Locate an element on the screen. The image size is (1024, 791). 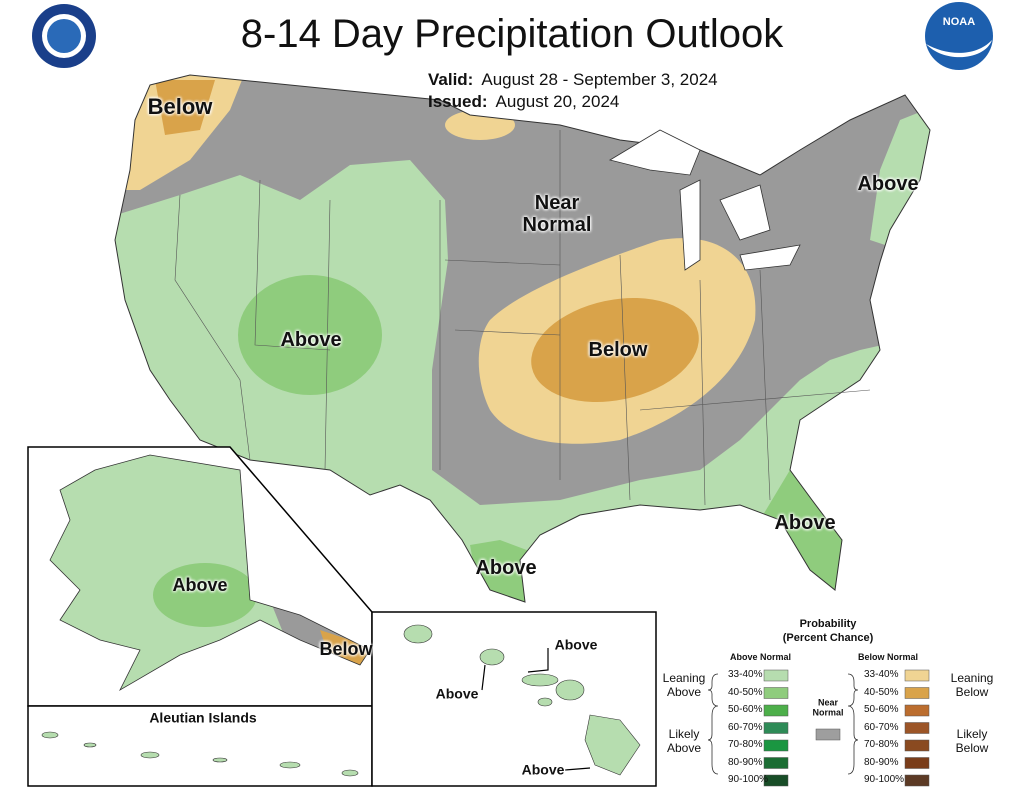
valid-dates: August 28 - September 3, 2024 is located at coordinates (599, 79).